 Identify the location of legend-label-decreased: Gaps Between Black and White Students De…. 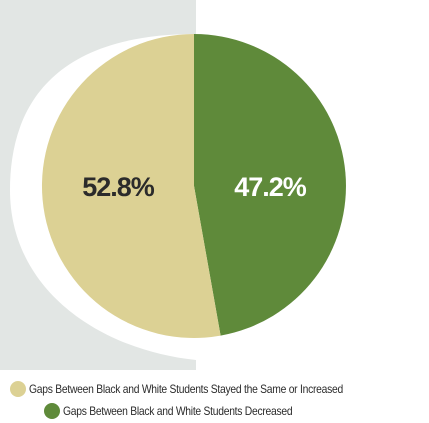
(178, 411).